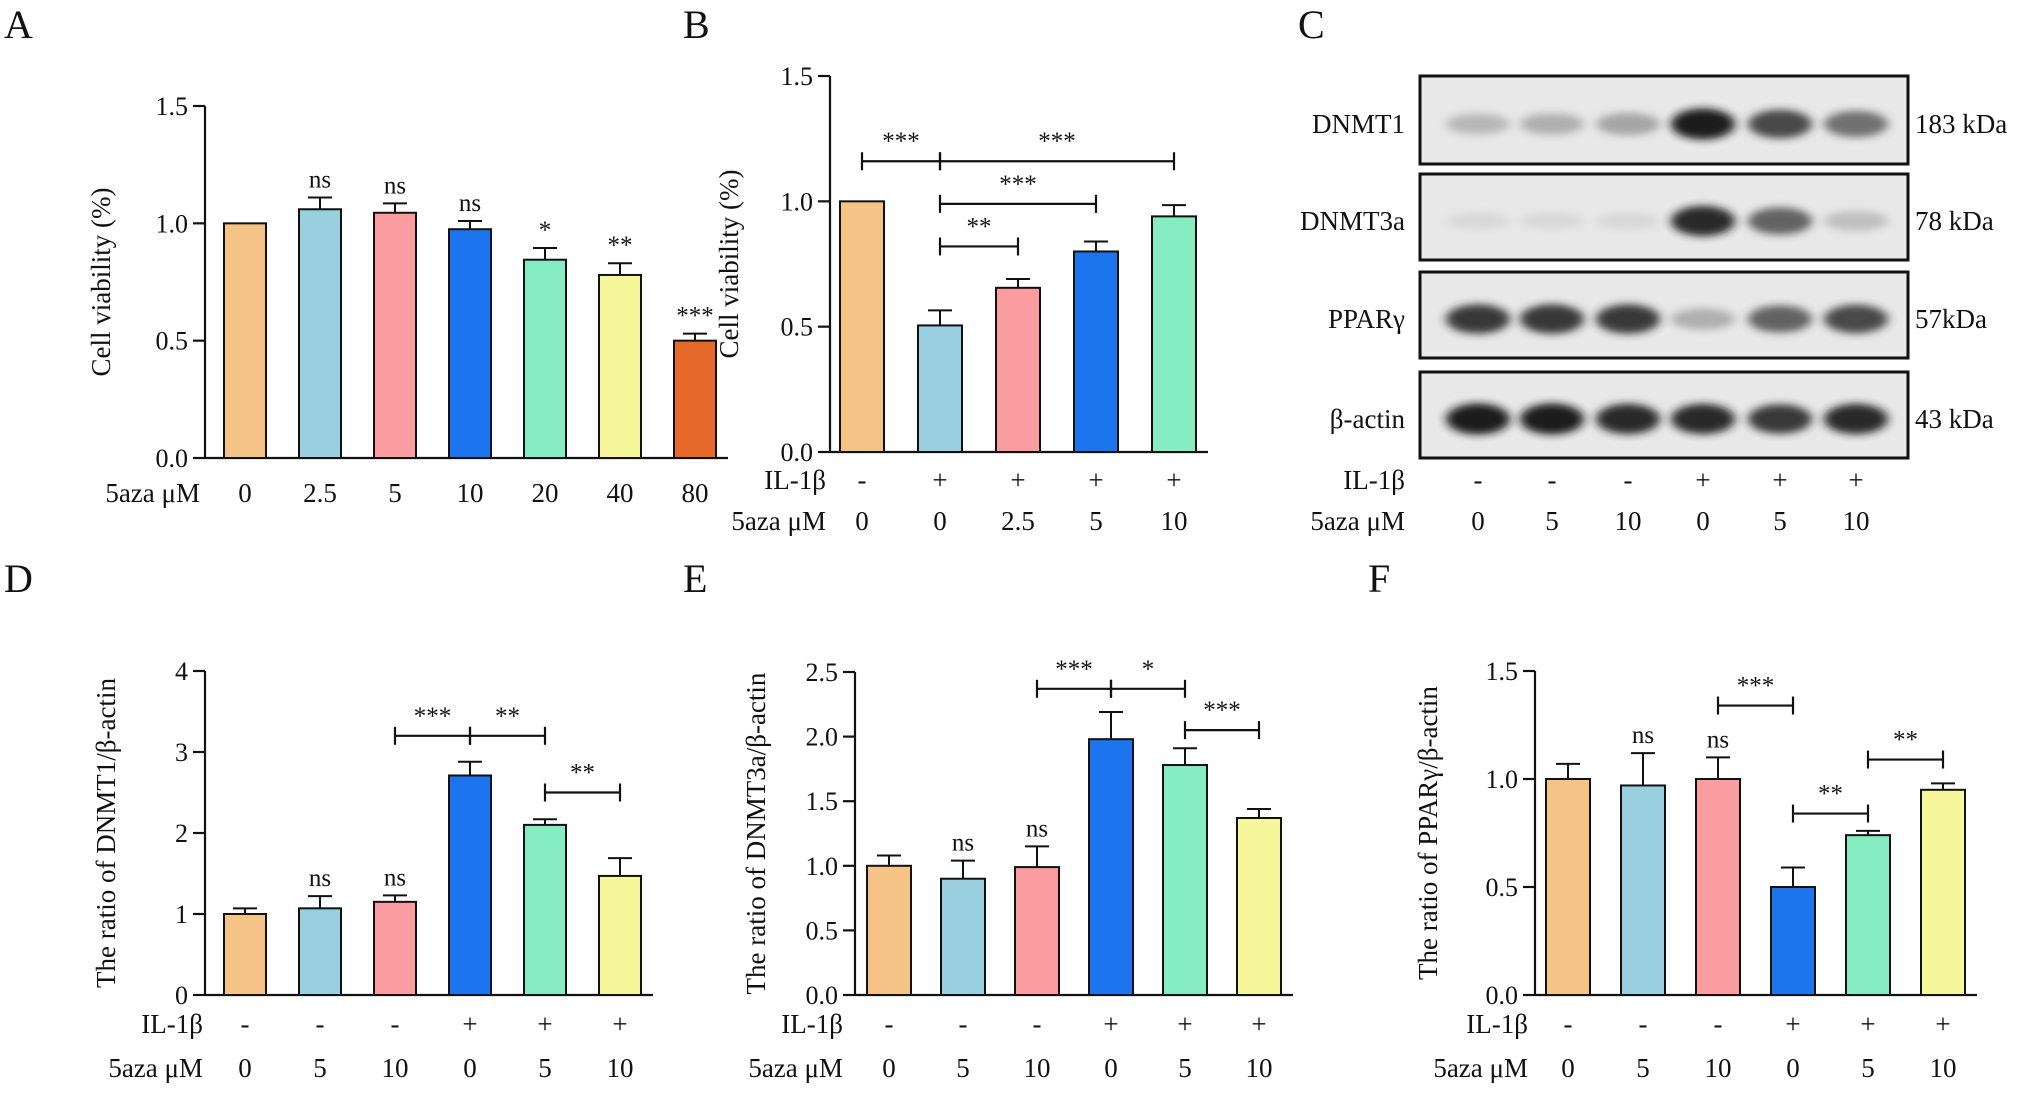  What do you see at coordinates (1954, 419) in the screenshot?
I see `blot-size-label: 43 kDa` at bounding box center [1954, 419].